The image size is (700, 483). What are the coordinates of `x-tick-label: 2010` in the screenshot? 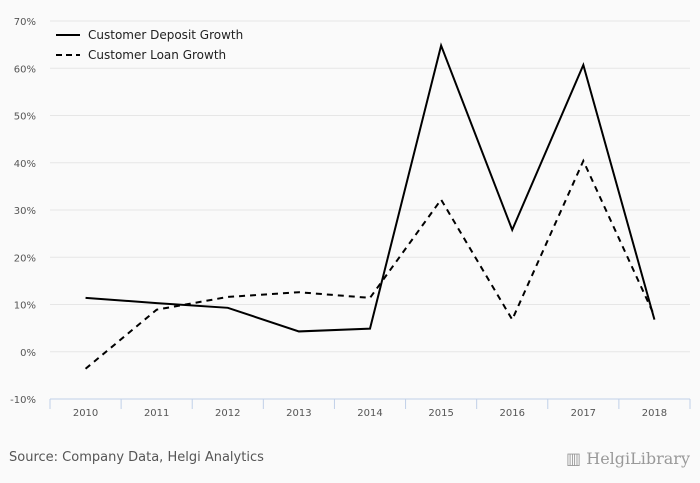 It's located at (85, 413).